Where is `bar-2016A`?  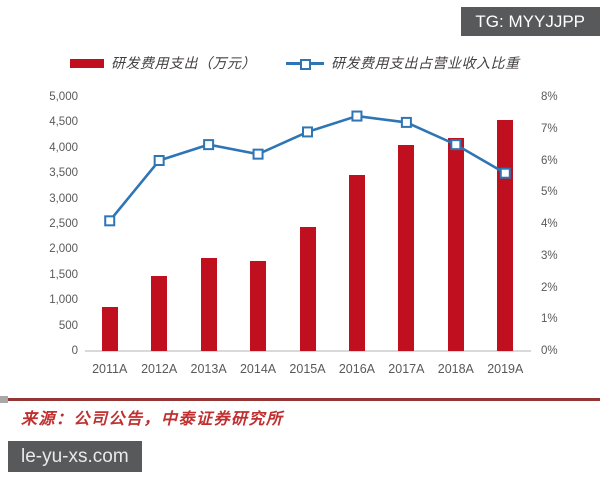 bar-2016A is located at coordinates (356, 263).